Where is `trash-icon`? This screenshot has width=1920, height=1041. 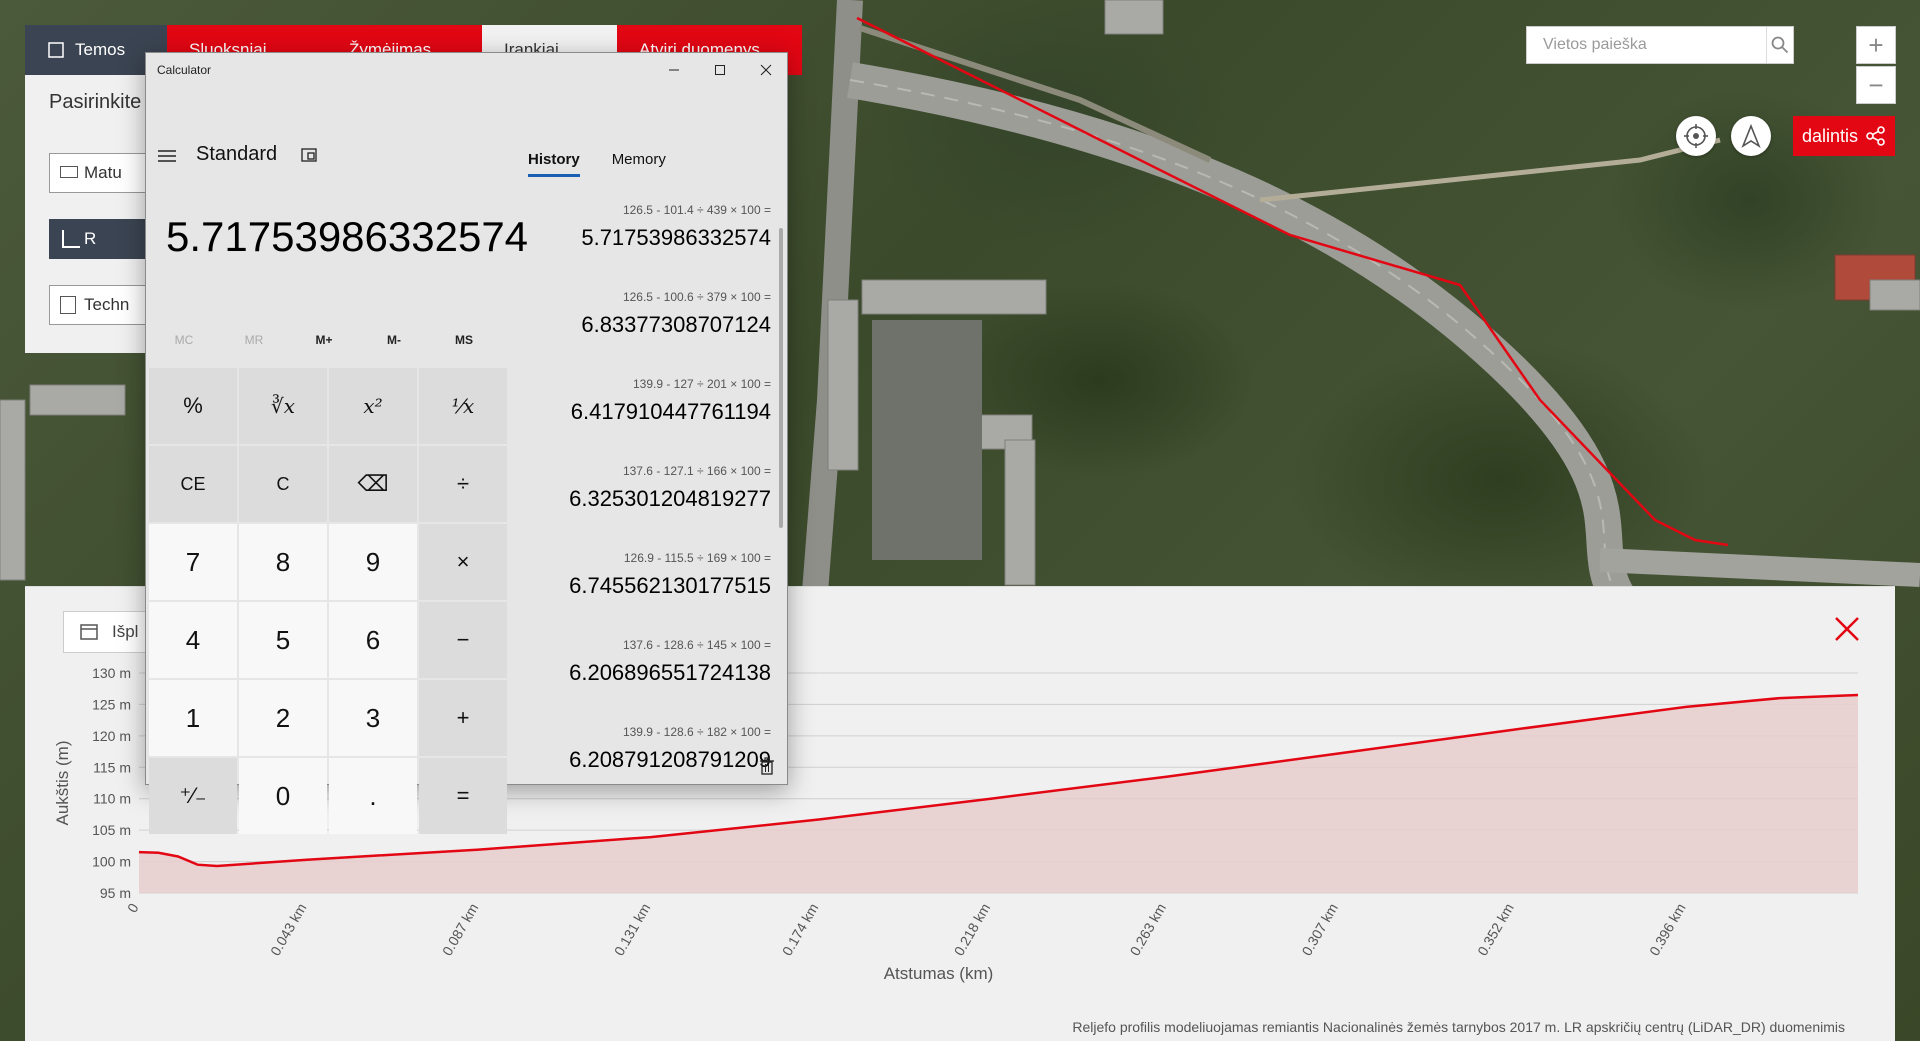
trash-icon is located at coordinates (767, 766).